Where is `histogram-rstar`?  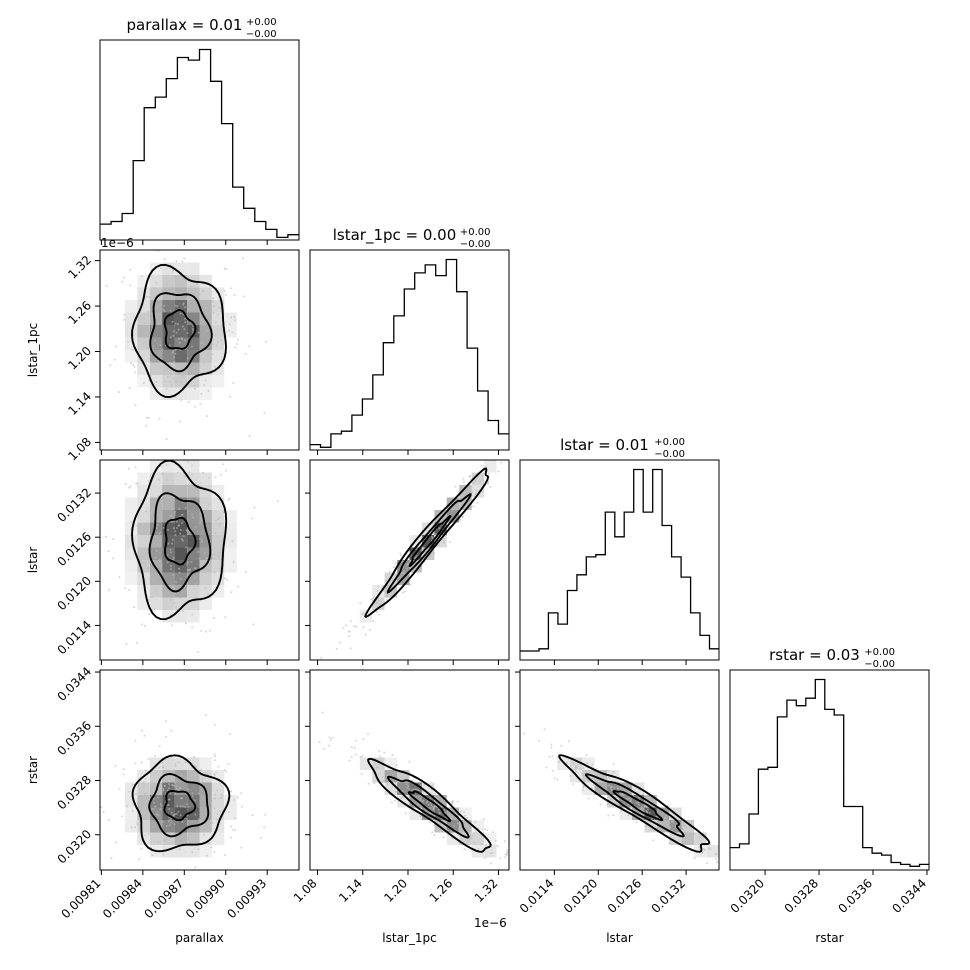
histogram-rstar is located at coordinates (829, 772).